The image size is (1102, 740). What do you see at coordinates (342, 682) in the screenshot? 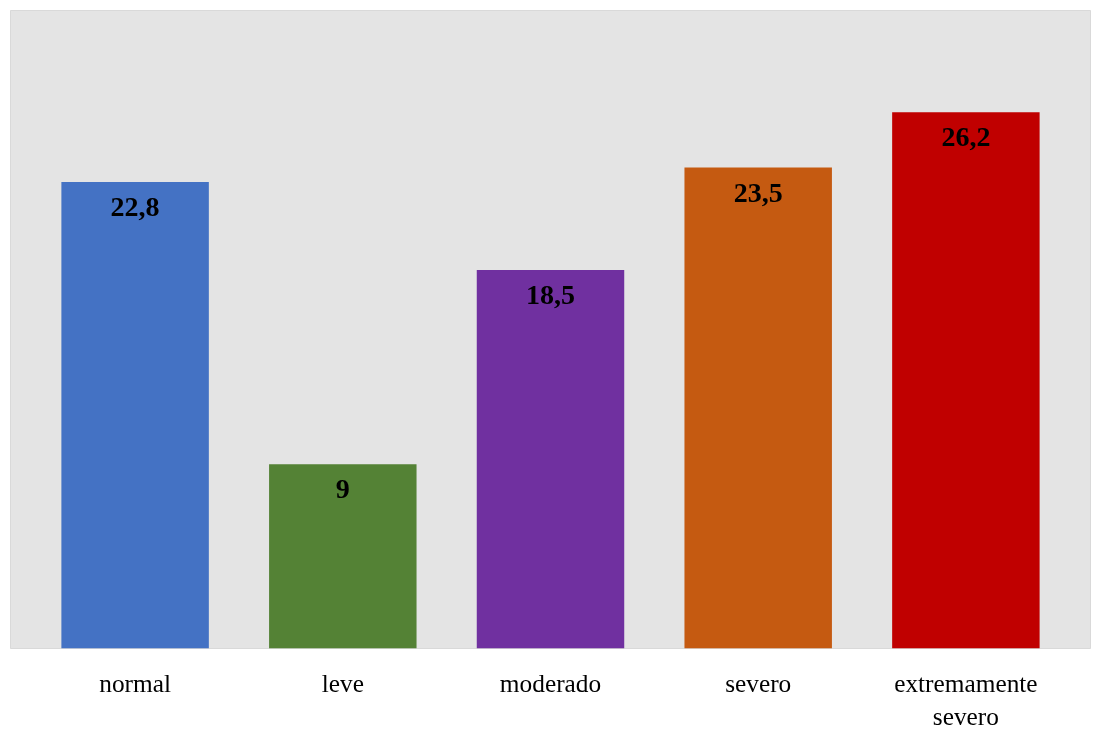
I see `x-tick-label: leve` at bounding box center [342, 682].